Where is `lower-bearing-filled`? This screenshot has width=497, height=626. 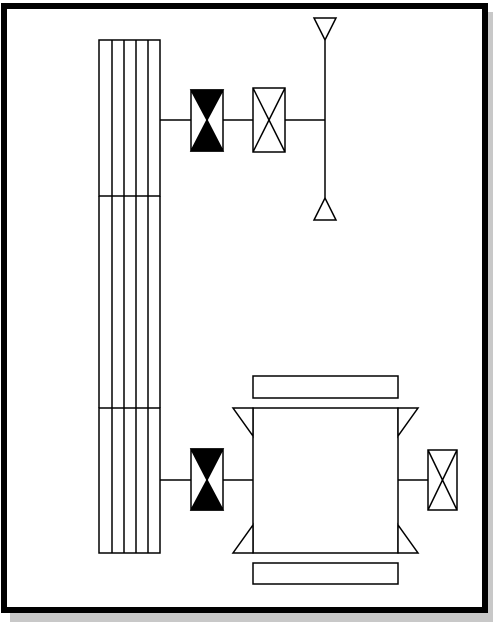
lower-bearing-filled is located at coordinates (207, 479).